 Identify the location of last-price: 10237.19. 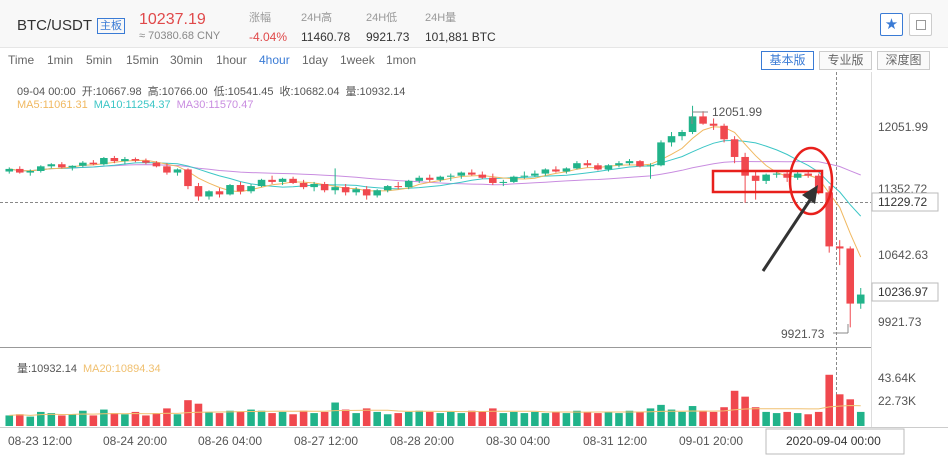
(172, 19).